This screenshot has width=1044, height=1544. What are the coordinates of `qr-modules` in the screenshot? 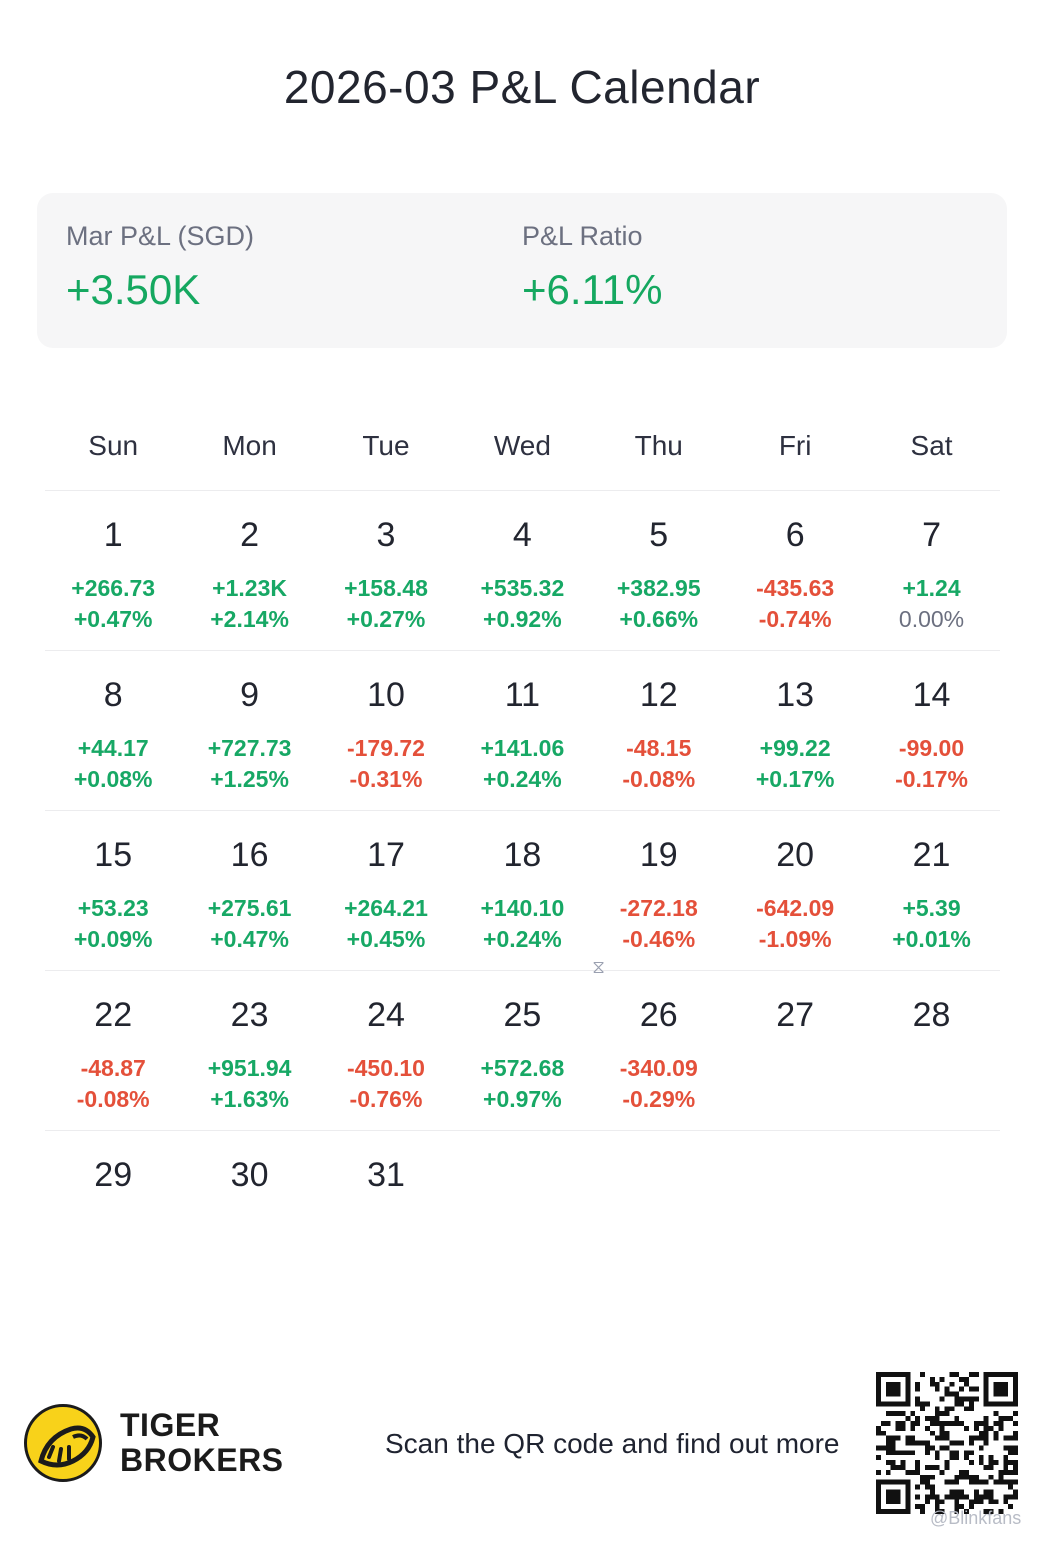 It's located at (947, 1443).